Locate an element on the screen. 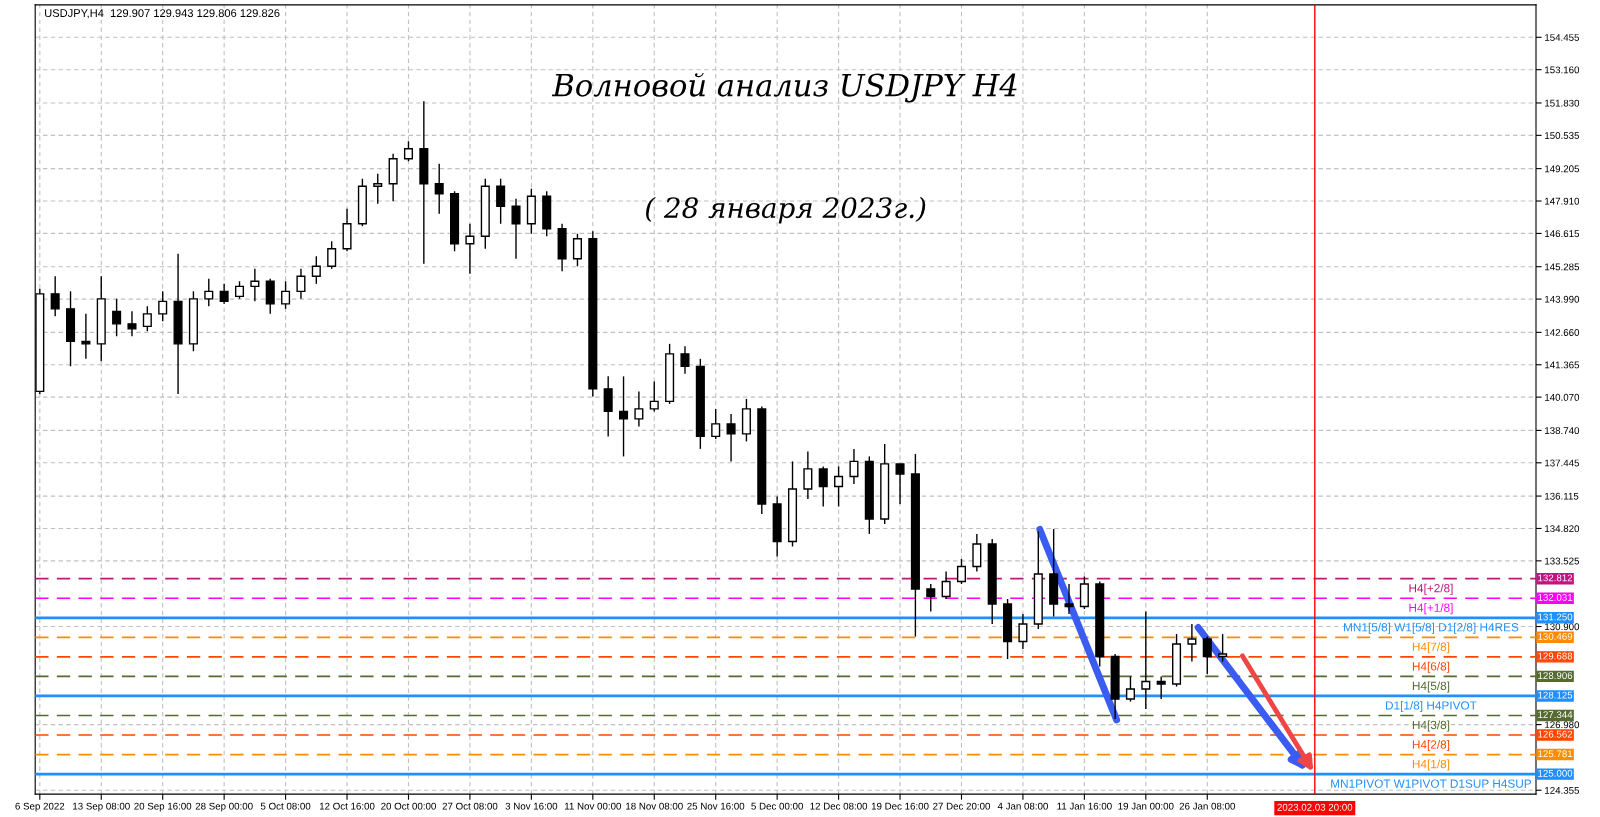 The height and width of the screenshot is (817, 1600). annotation: H4[6/8] is located at coordinates (1431, 667).